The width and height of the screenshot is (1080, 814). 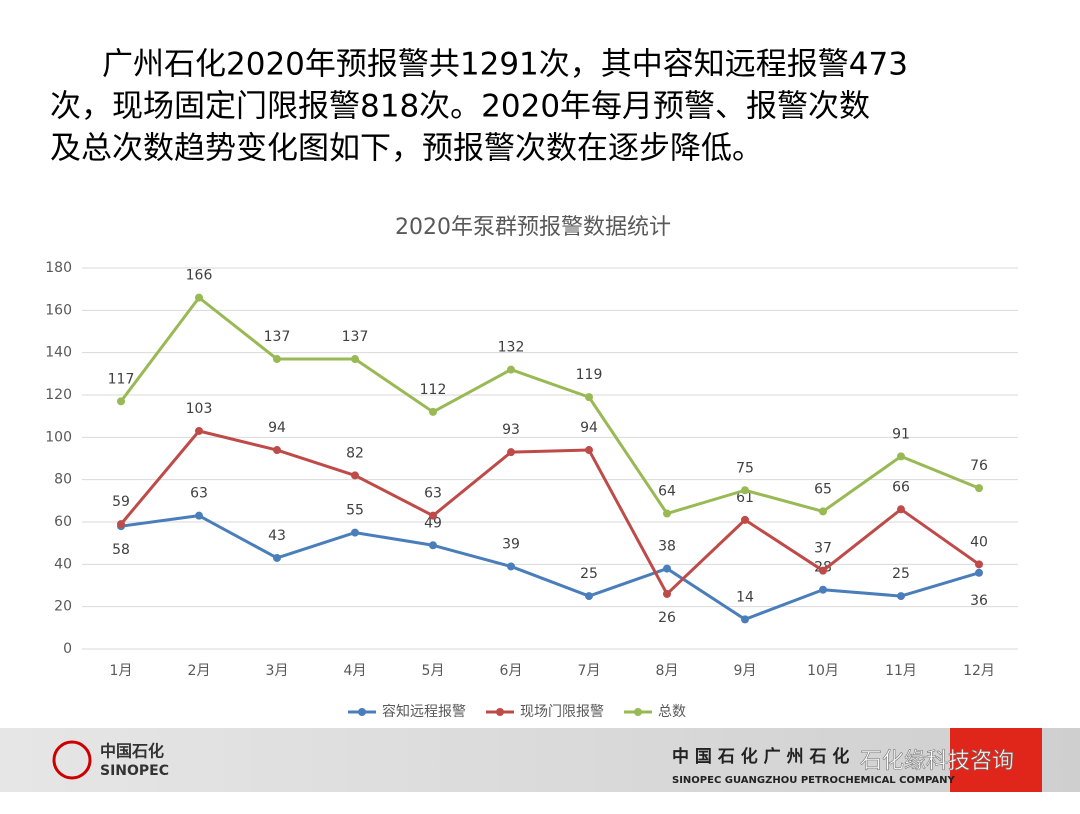 I want to click on y-tick-label: 40, so click(x=63, y=564).